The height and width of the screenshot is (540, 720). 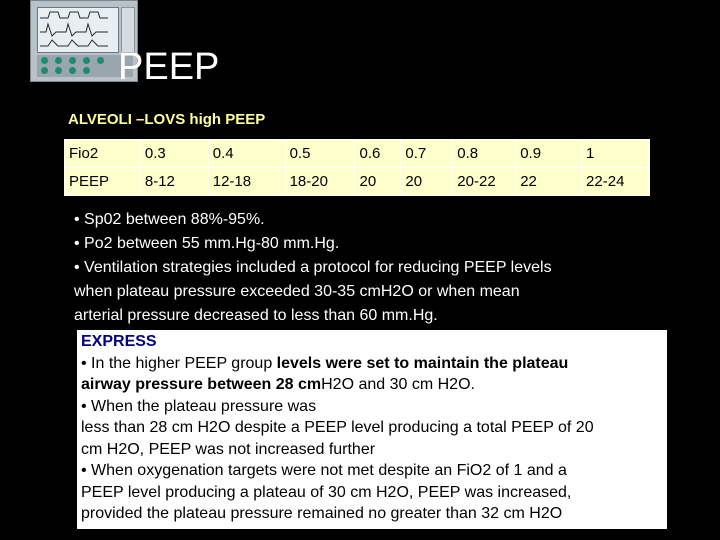 What do you see at coordinates (85, 66) in the screenshot?
I see `ventilator-controls` at bounding box center [85, 66].